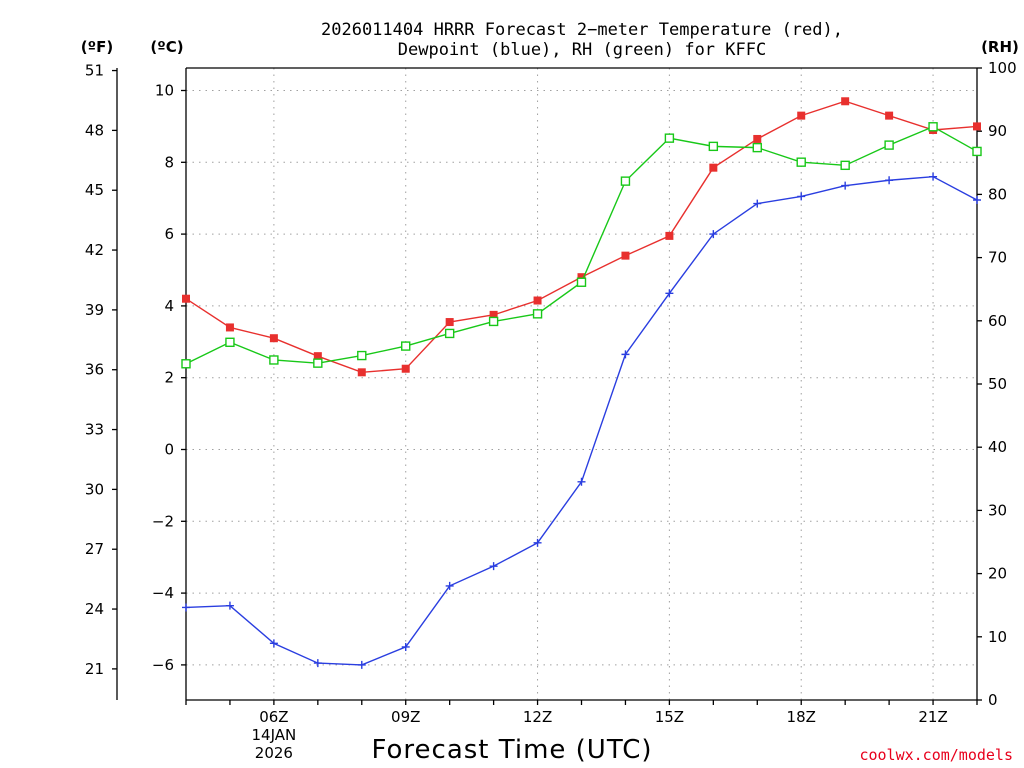  I want to click on chart-title-line-2: Dewpoint (blue), RH (green) for KFFC, so click(582, 50).